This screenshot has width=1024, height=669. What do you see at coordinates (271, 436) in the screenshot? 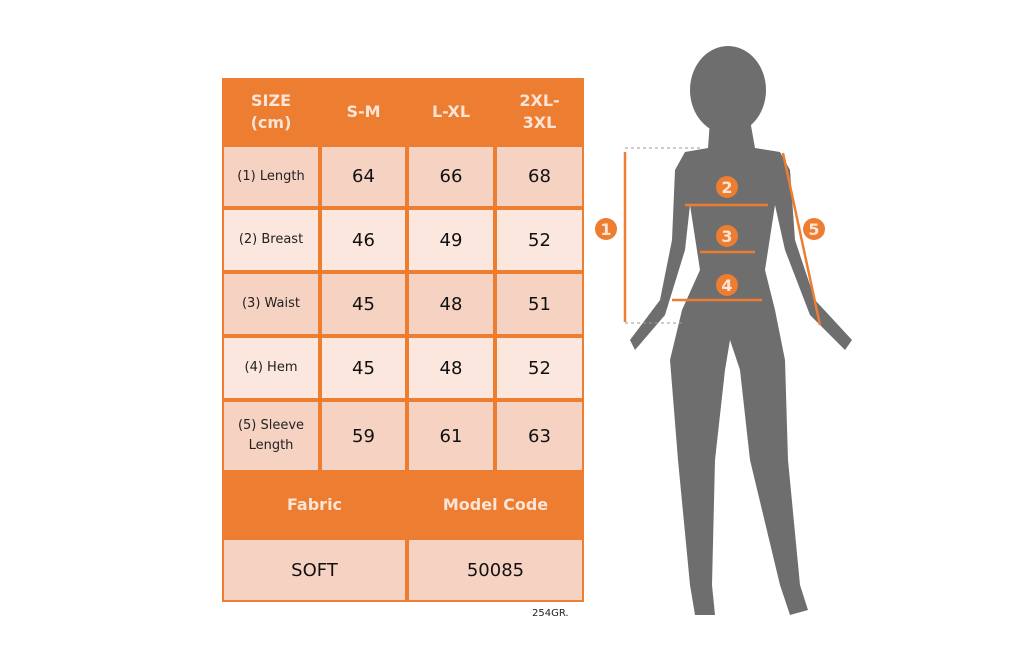
I see `row-label: (5) Sleeve Length` at bounding box center [271, 436].